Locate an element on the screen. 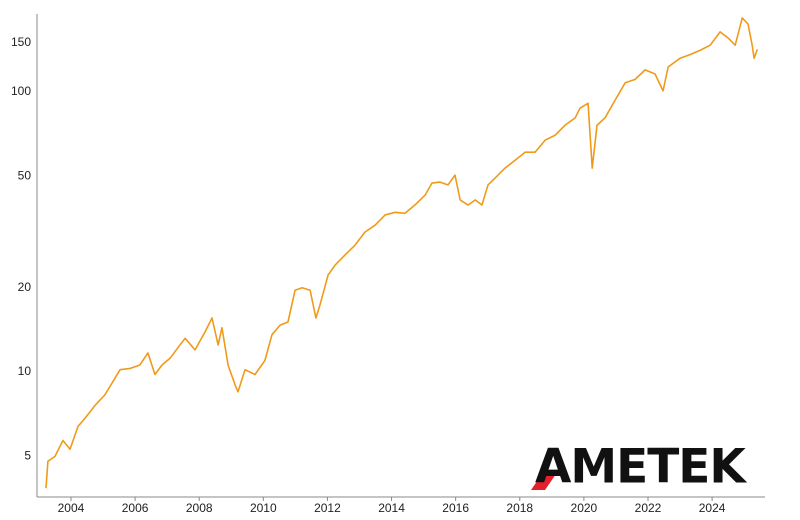 Image resolution: width=800 pixels, height=520 pixels. x-tick-label: 2008 is located at coordinates (199, 508).